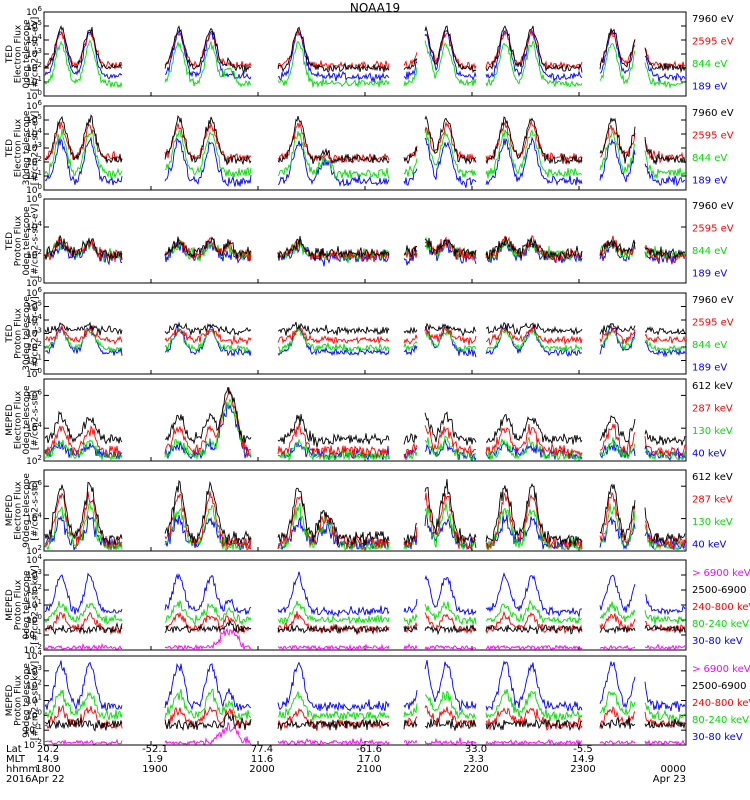 The width and height of the screenshot is (750, 800). What do you see at coordinates (673, 769) in the screenshot?
I see `time-axis-value: 0000` at bounding box center [673, 769].